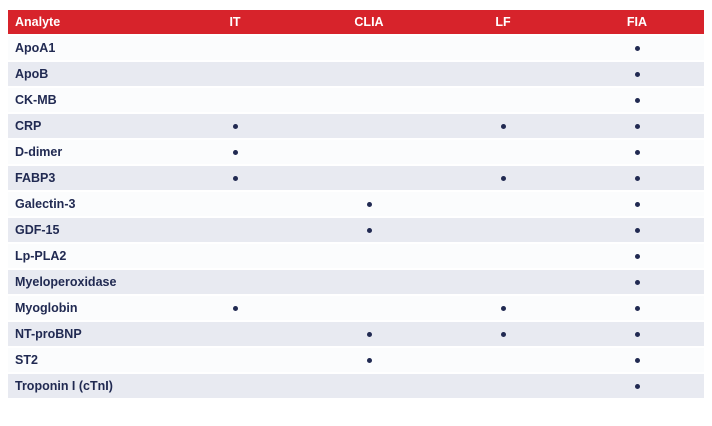 The image size is (712, 426). Describe the element at coordinates (46, 308) in the screenshot. I see `analyte-label: Myoglobin` at that location.